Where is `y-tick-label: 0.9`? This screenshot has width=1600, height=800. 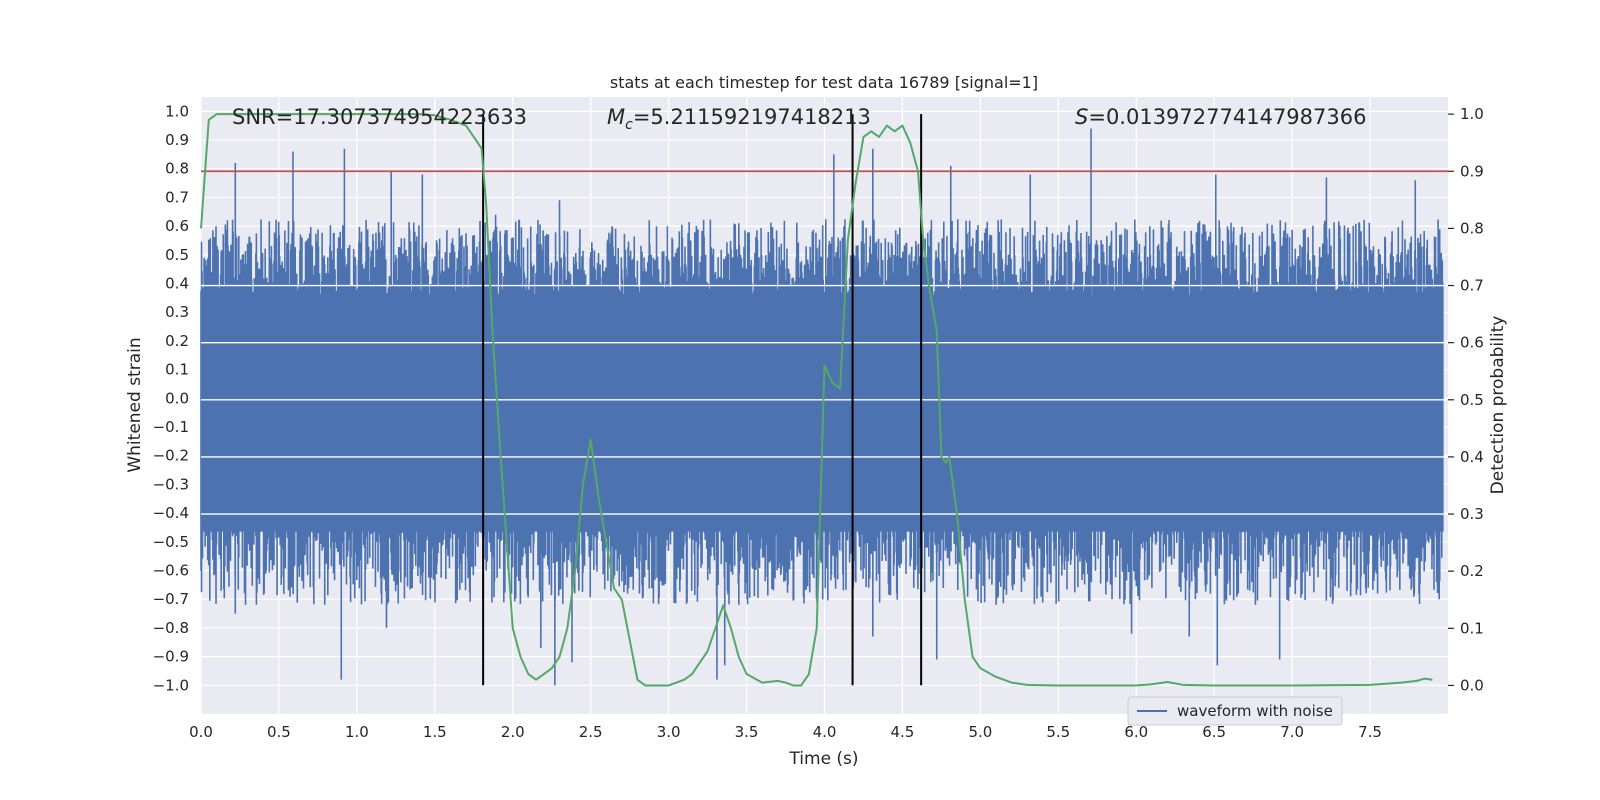 y-tick-label: 0.9 is located at coordinates (177, 140).